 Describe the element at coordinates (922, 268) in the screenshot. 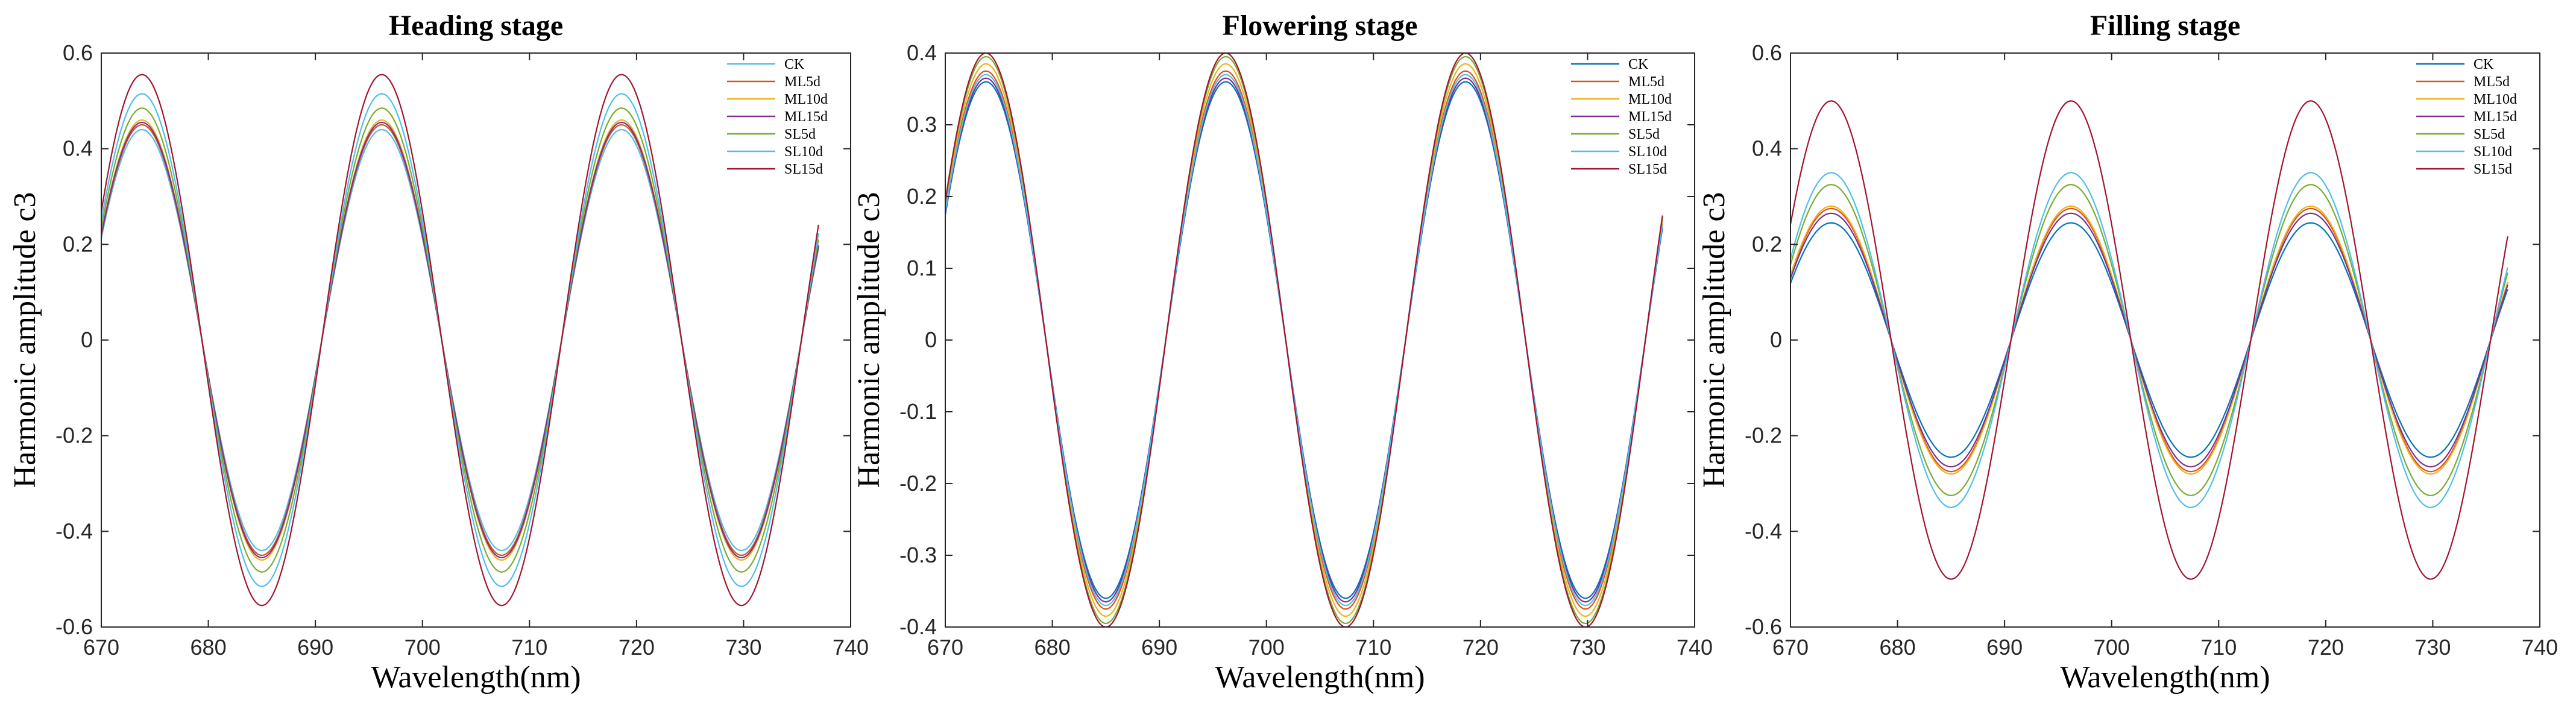

I see `y-tick-label: 0.1` at that location.